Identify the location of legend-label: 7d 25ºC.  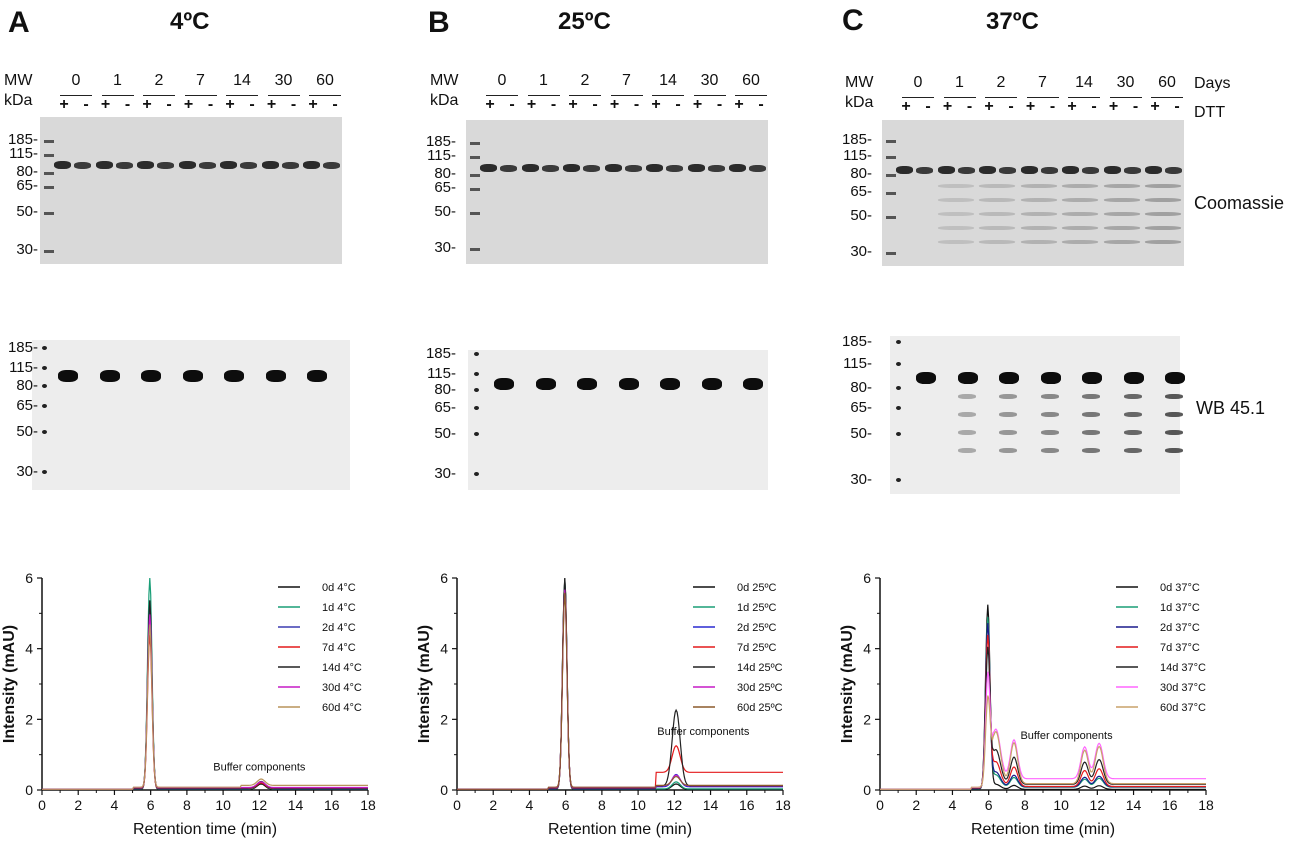
(757, 648).